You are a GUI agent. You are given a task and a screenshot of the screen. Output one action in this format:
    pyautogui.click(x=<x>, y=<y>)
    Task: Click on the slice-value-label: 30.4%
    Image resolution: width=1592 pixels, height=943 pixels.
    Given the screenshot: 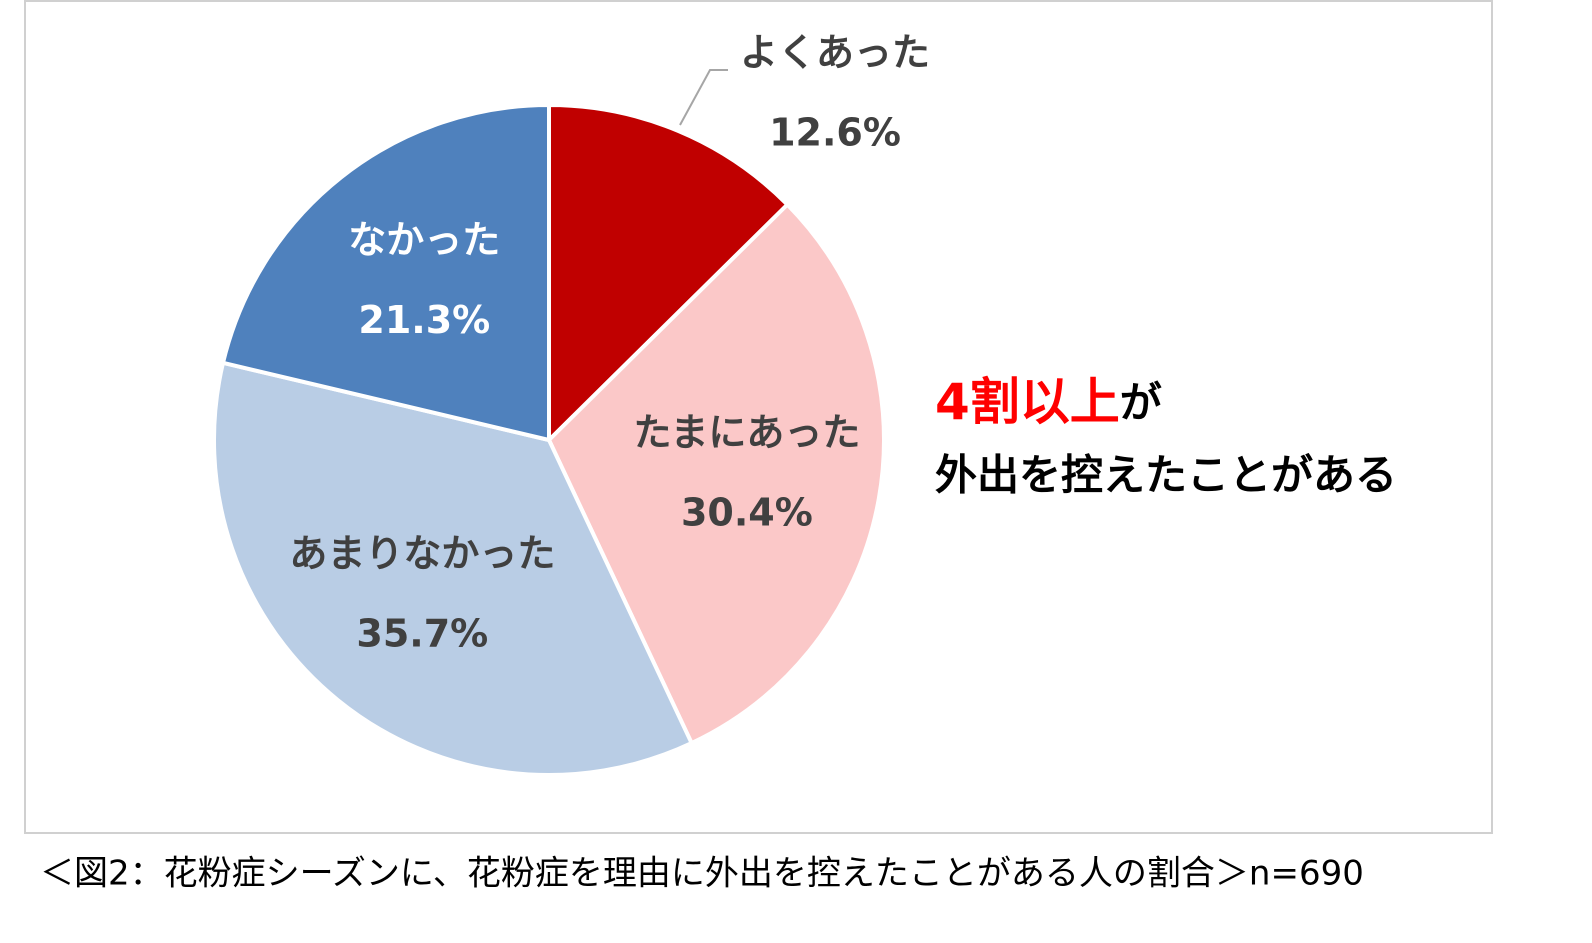 What is the action you would take?
    pyautogui.click(x=747, y=513)
    